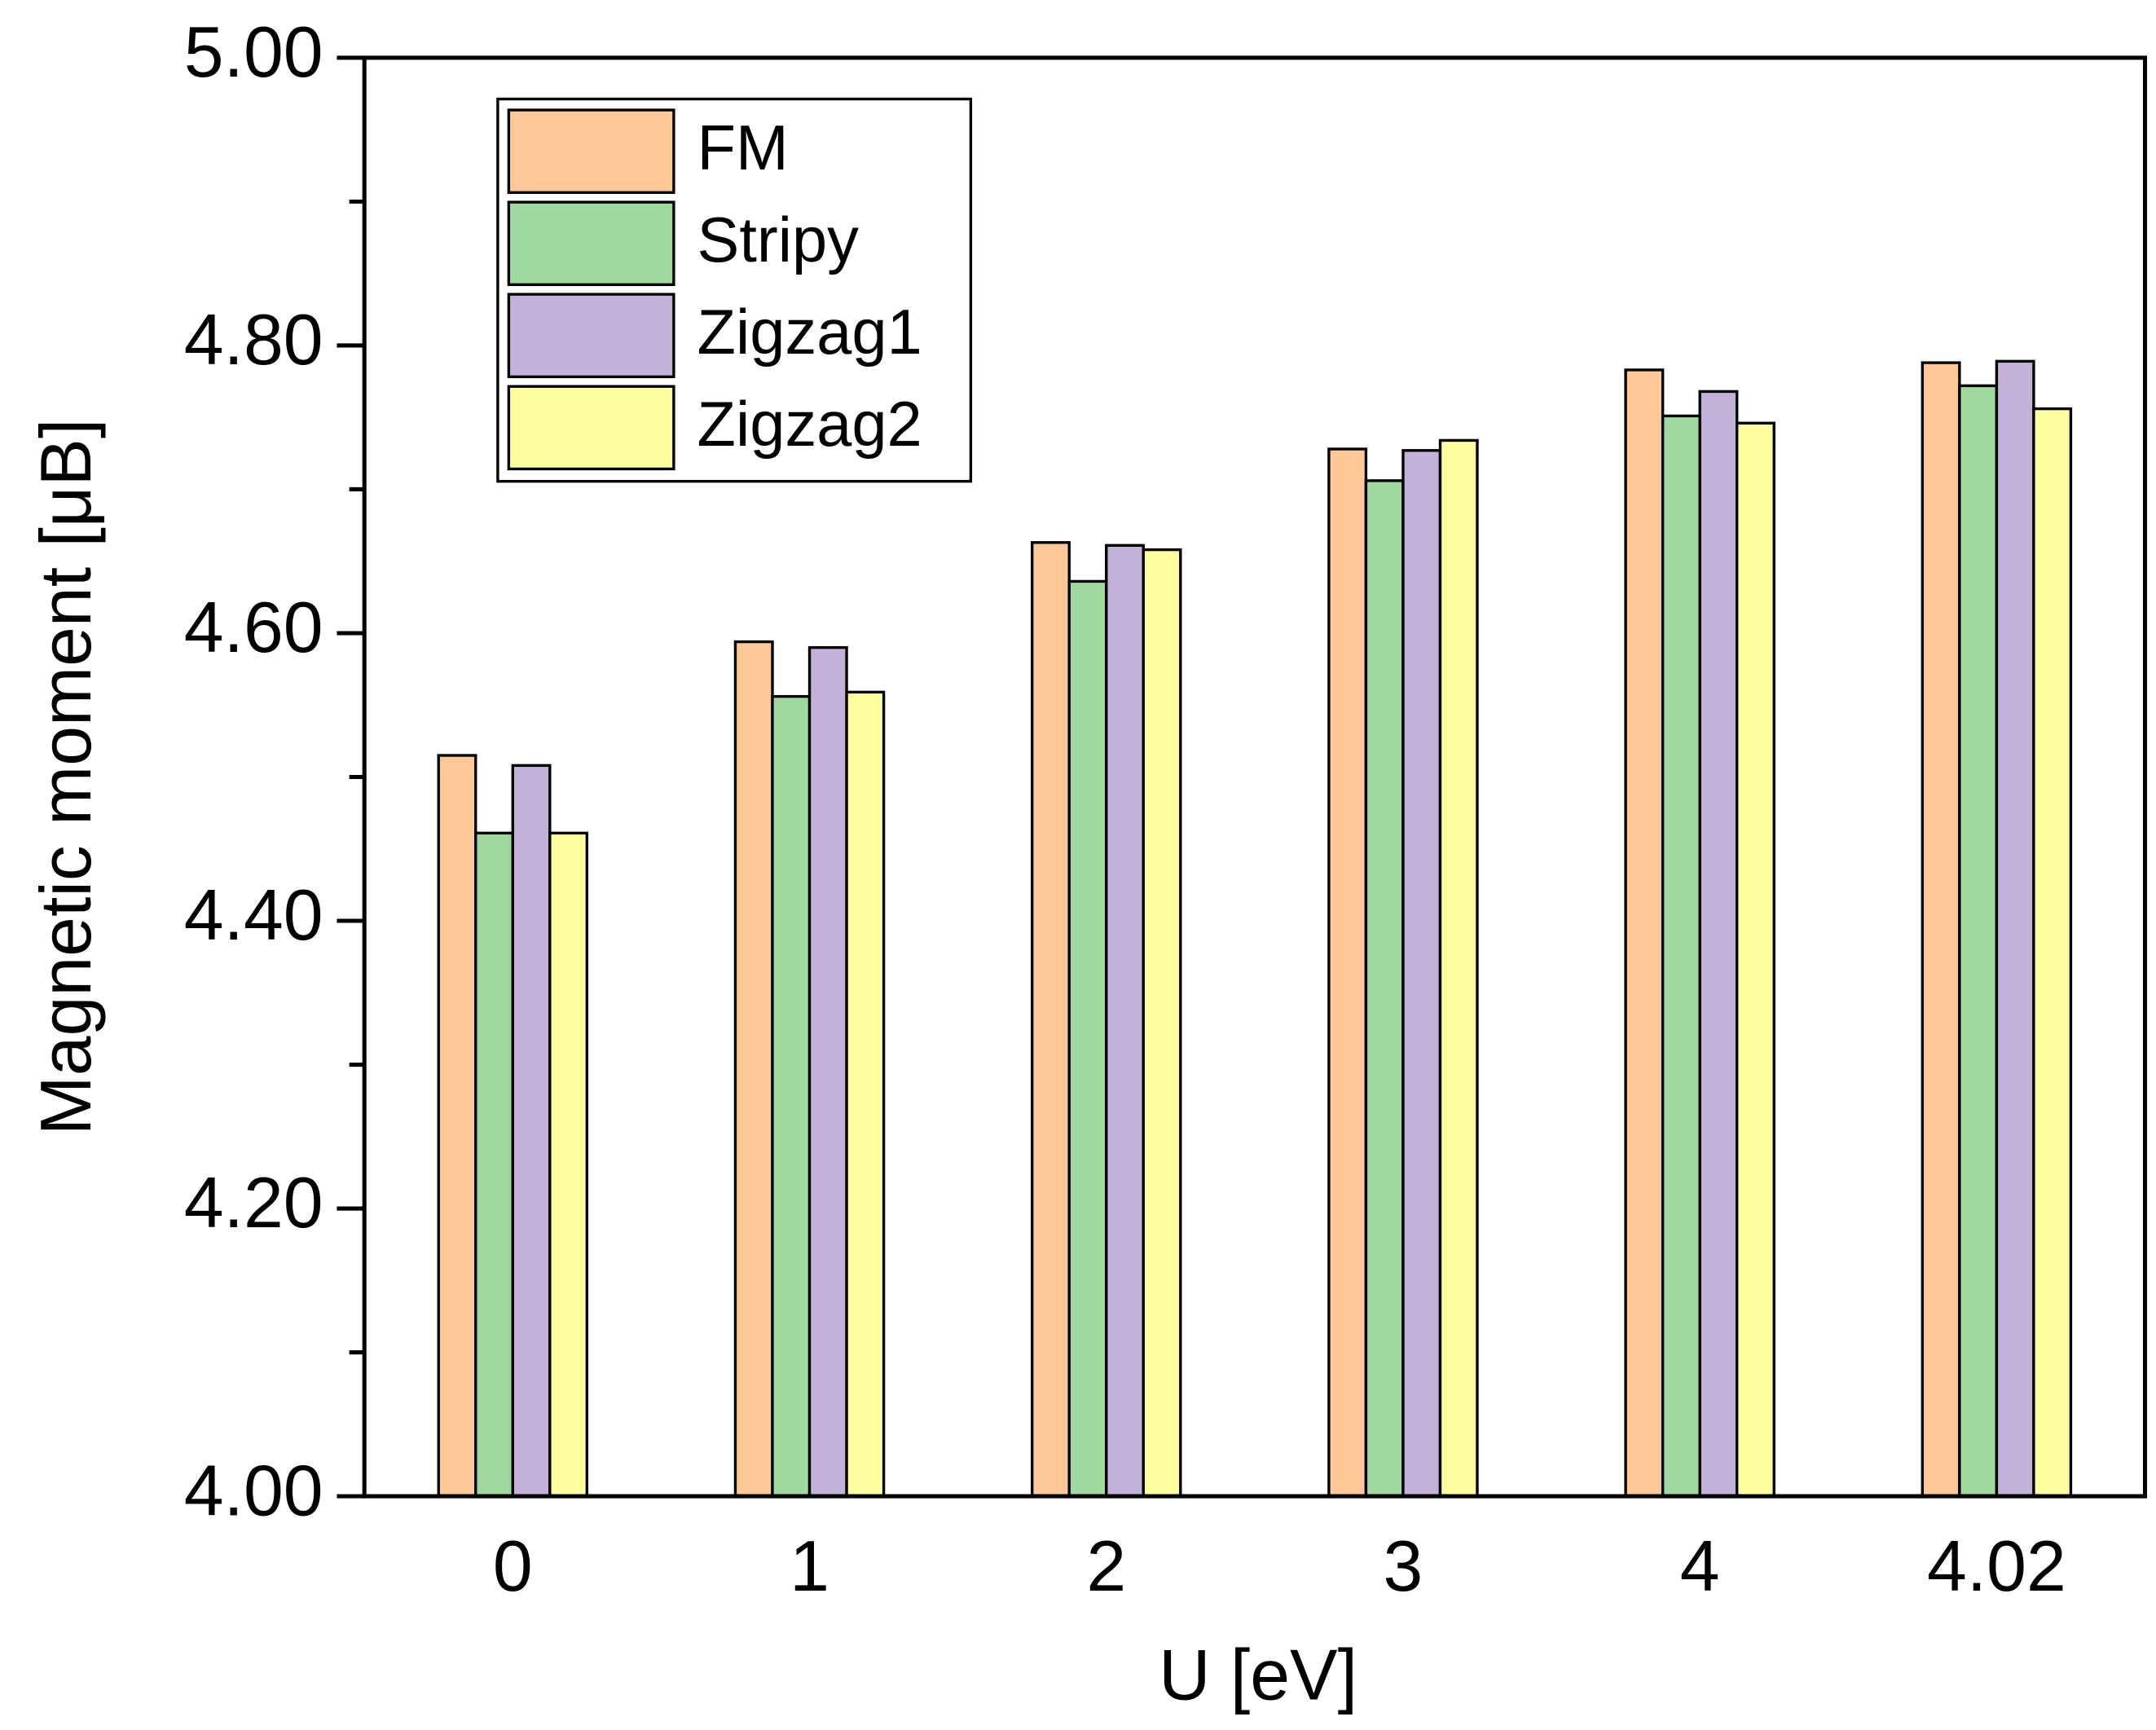  What do you see at coordinates (253, 627) in the screenshot?
I see `y-tick-label: 4.60` at bounding box center [253, 627].